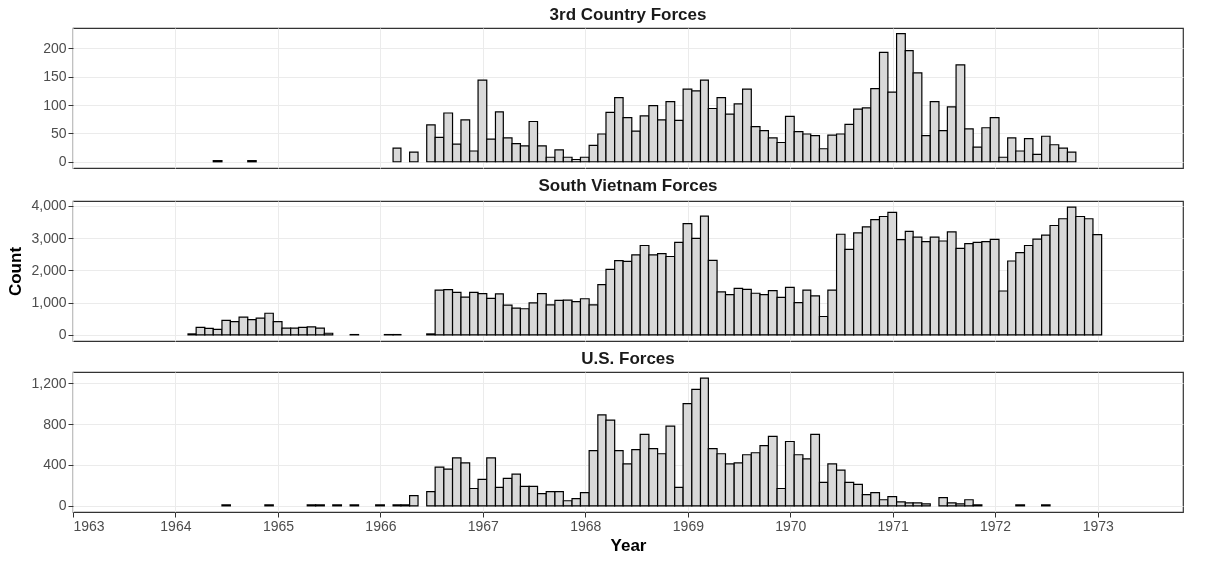  I want to click on y-tick-label: 100, so click(55, 104).